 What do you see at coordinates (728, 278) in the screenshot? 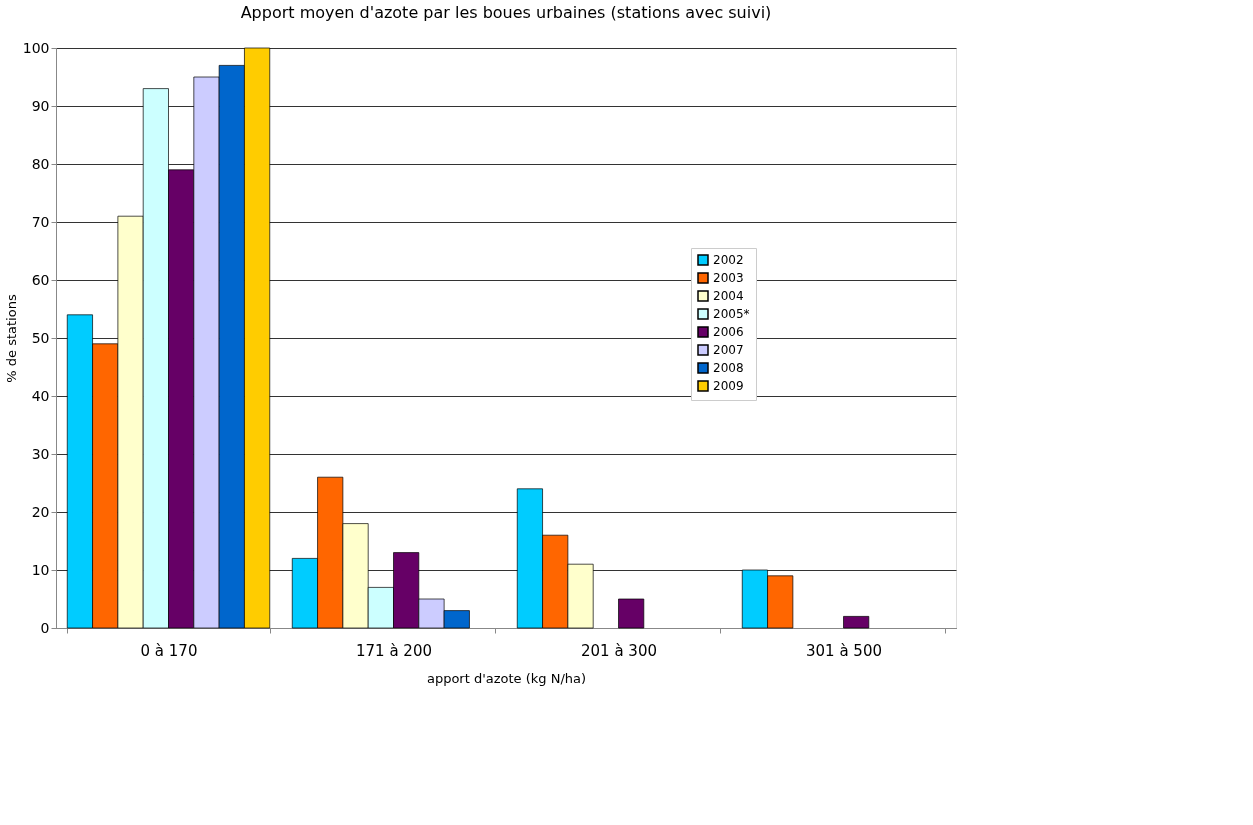
I see `legend-label: 2003` at bounding box center [728, 278].